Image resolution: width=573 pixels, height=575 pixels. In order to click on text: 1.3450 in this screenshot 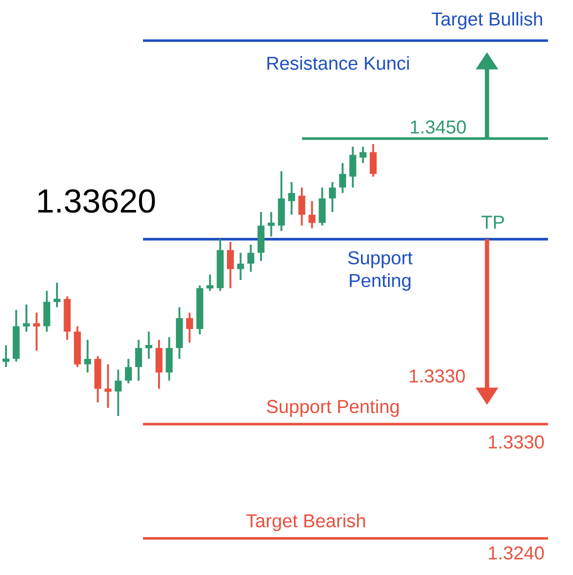, I will do `click(438, 127)`.